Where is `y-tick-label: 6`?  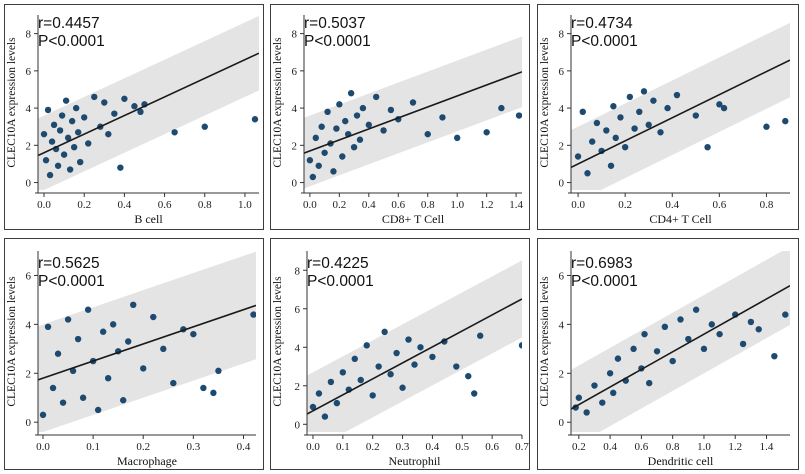 y-tick-label: 6 is located at coordinates (562, 72).